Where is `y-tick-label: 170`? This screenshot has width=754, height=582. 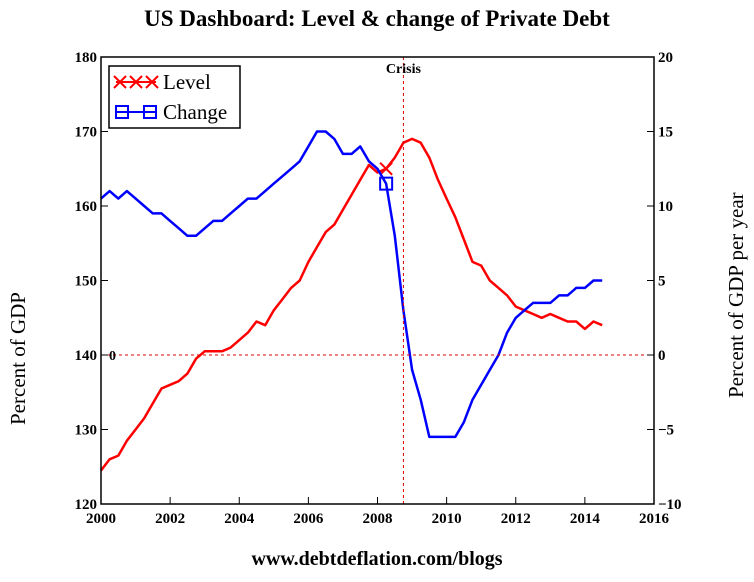 y-tick-label: 170 is located at coordinates (86, 133).